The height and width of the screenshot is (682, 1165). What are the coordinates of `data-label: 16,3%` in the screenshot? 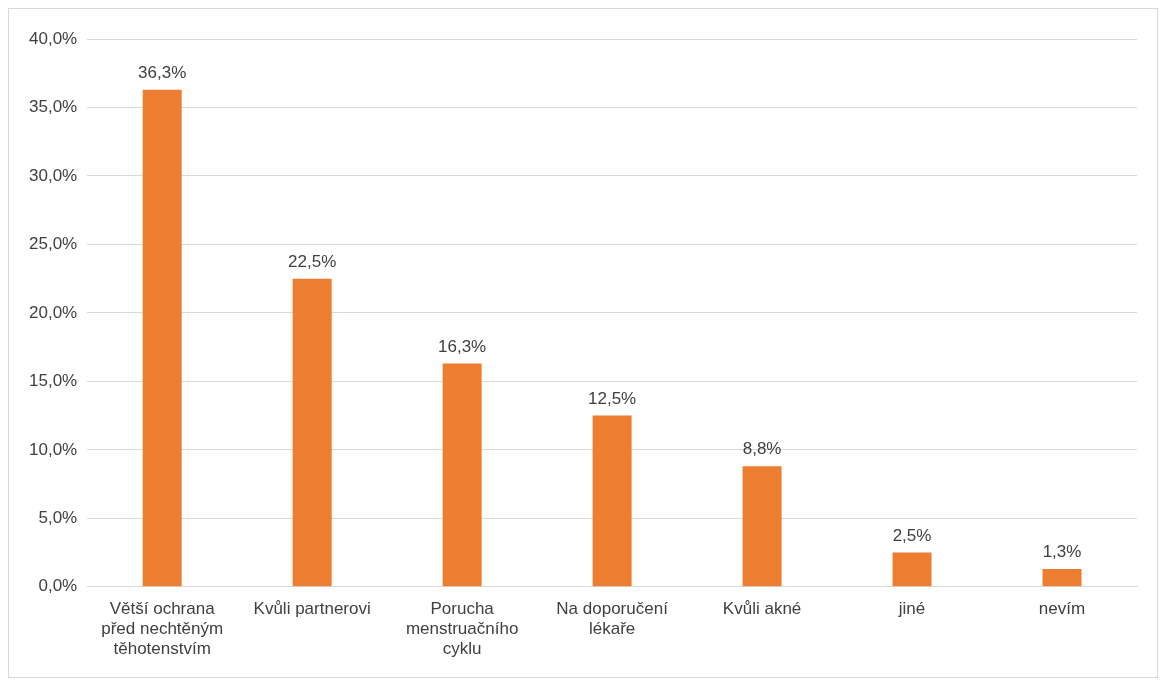 It's located at (462, 346).